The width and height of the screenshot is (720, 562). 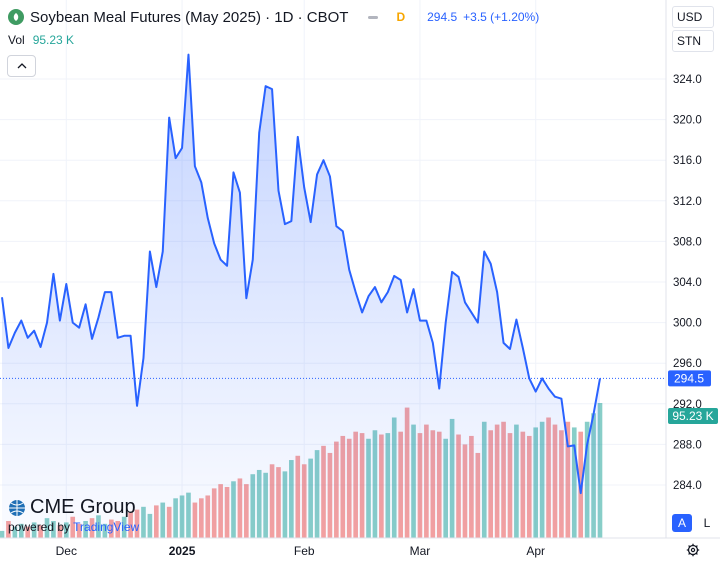 What do you see at coordinates (693, 41) in the screenshot?
I see `unit-select: STN` at bounding box center [693, 41].